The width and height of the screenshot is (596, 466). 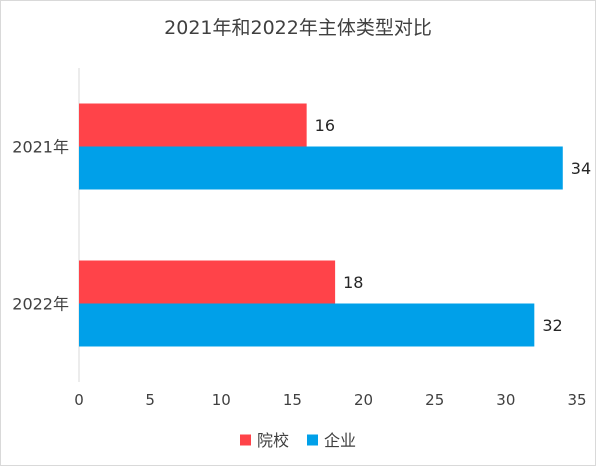 I want to click on legend-label: 院校, so click(x=273, y=440).